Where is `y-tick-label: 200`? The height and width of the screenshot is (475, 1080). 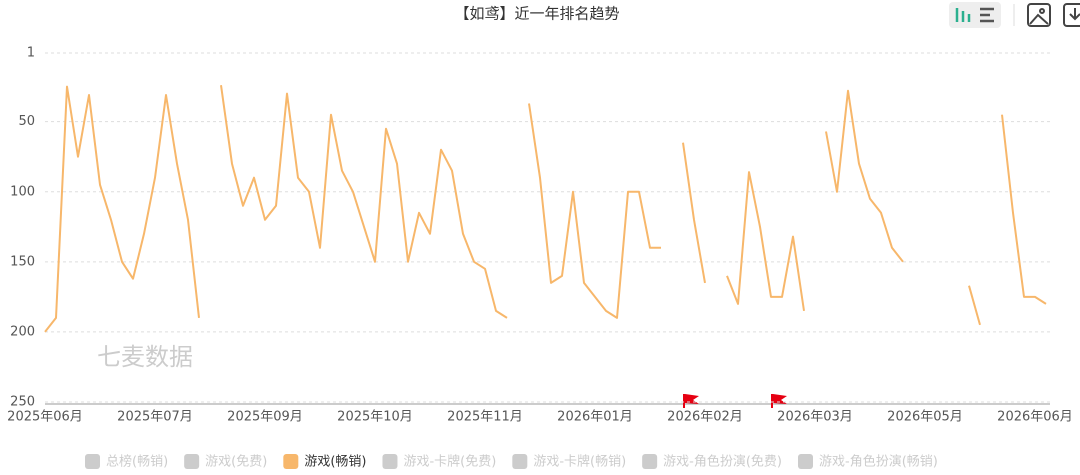 y-tick-label: 200 is located at coordinates (22, 331).